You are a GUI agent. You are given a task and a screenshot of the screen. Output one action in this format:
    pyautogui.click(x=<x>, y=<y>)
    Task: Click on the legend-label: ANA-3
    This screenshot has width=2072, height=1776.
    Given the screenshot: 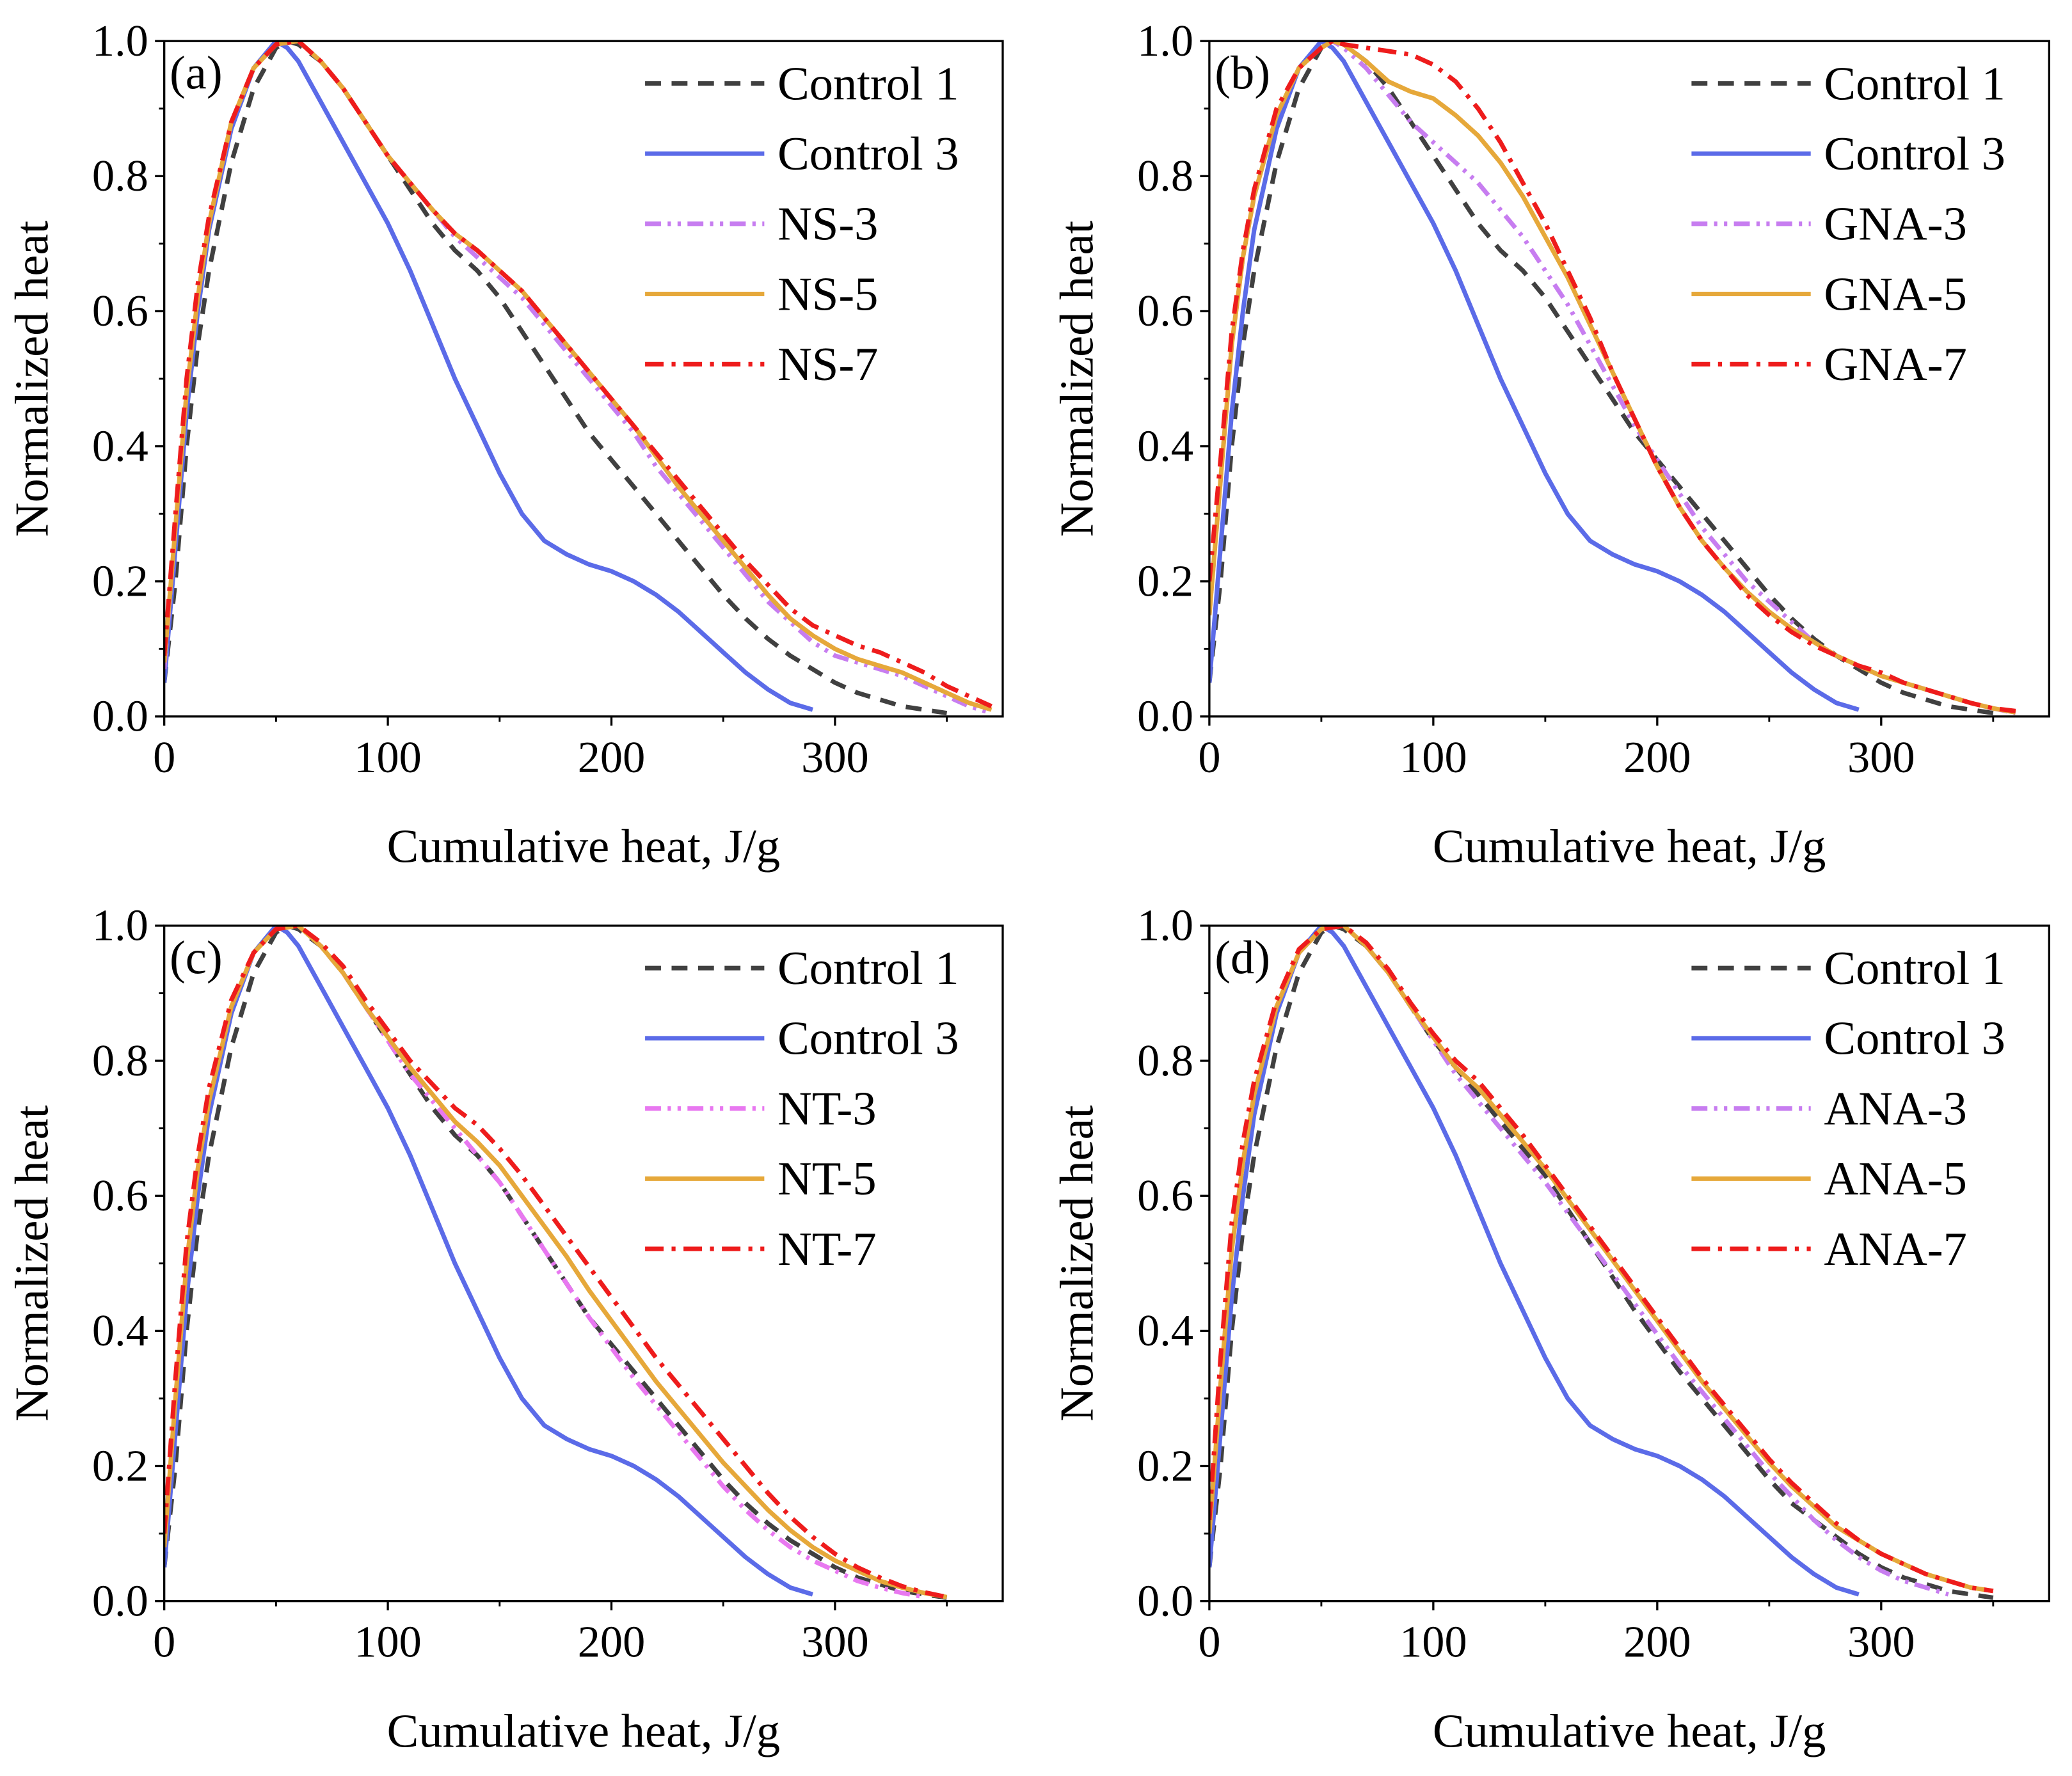 What is the action you would take?
    pyautogui.click(x=1895, y=1108)
    